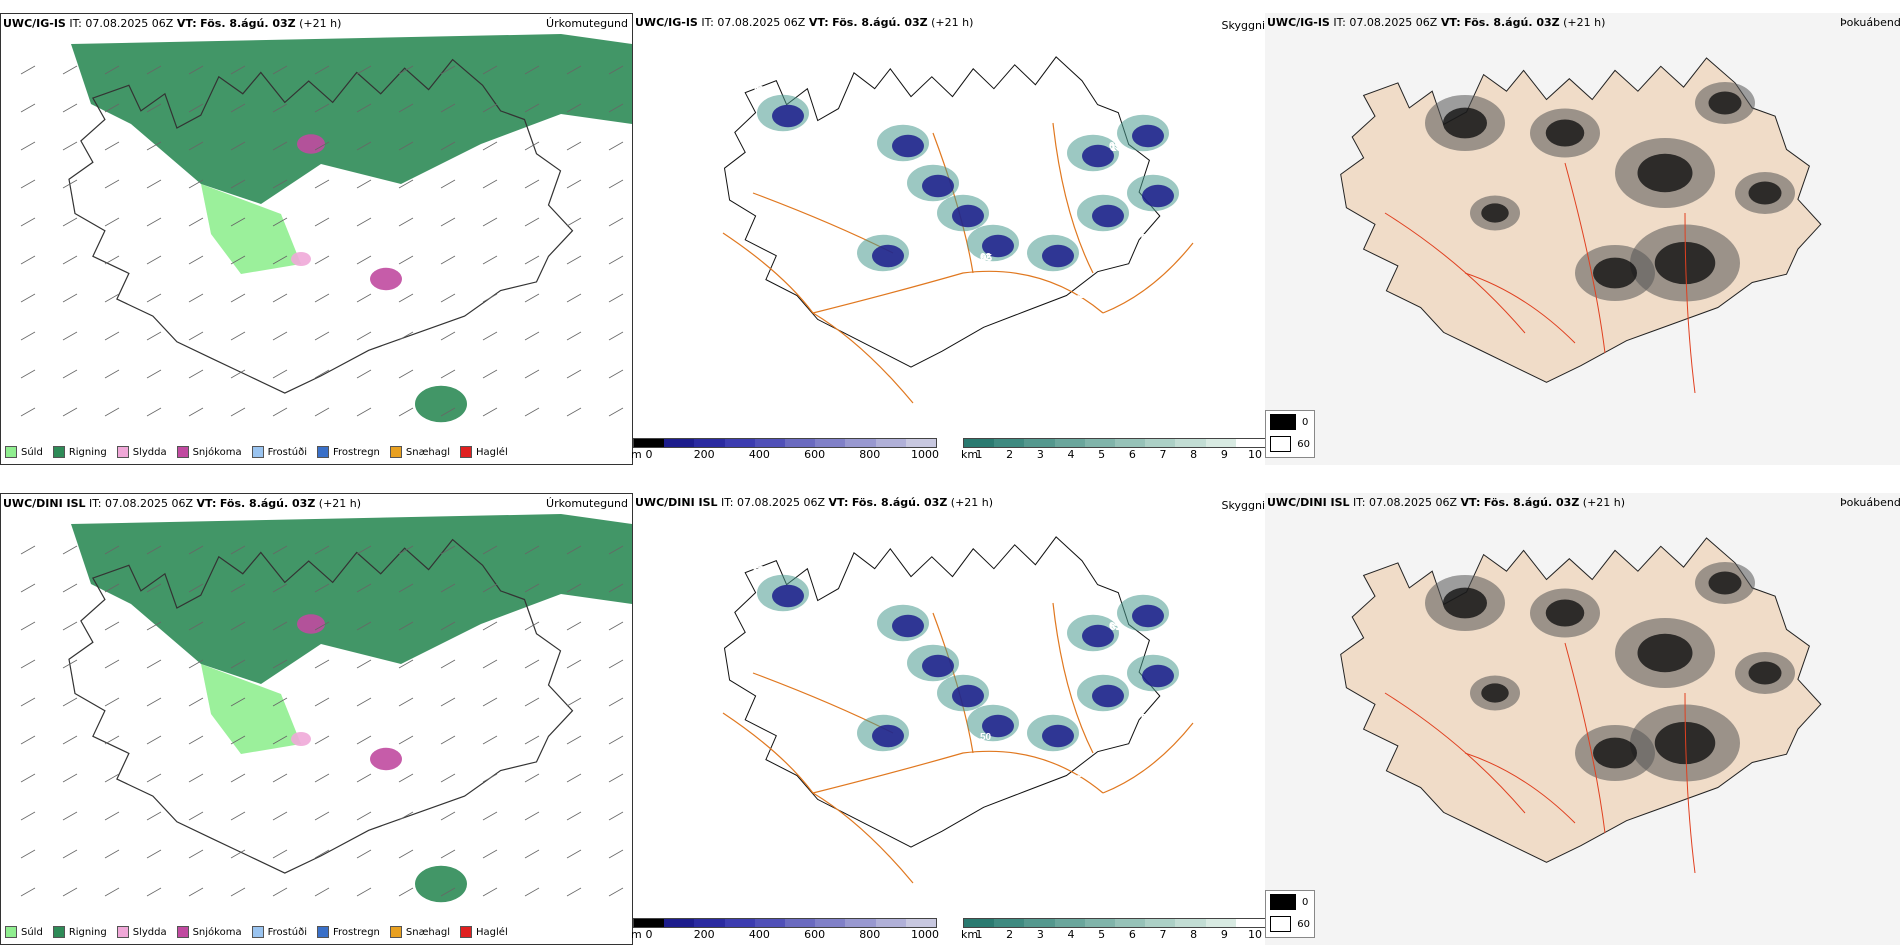 The image size is (1900, 950). What do you see at coordinates (1148, 719) in the screenshot?
I see `cloud-base-label: 84` at bounding box center [1148, 719].